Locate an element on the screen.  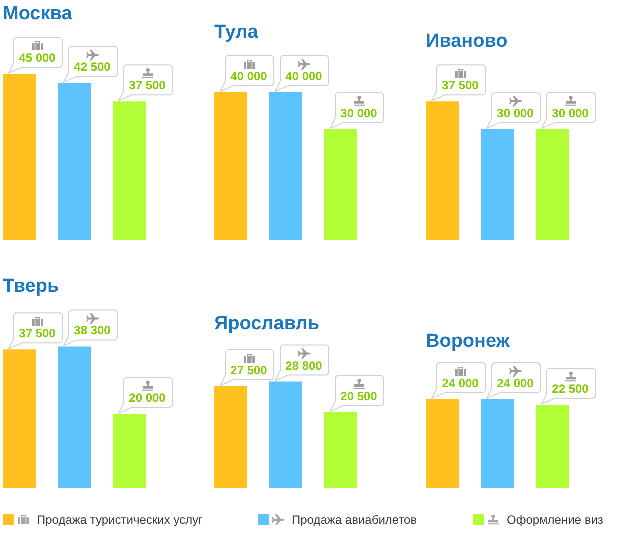
data-label: 45 000 is located at coordinates (37, 58).